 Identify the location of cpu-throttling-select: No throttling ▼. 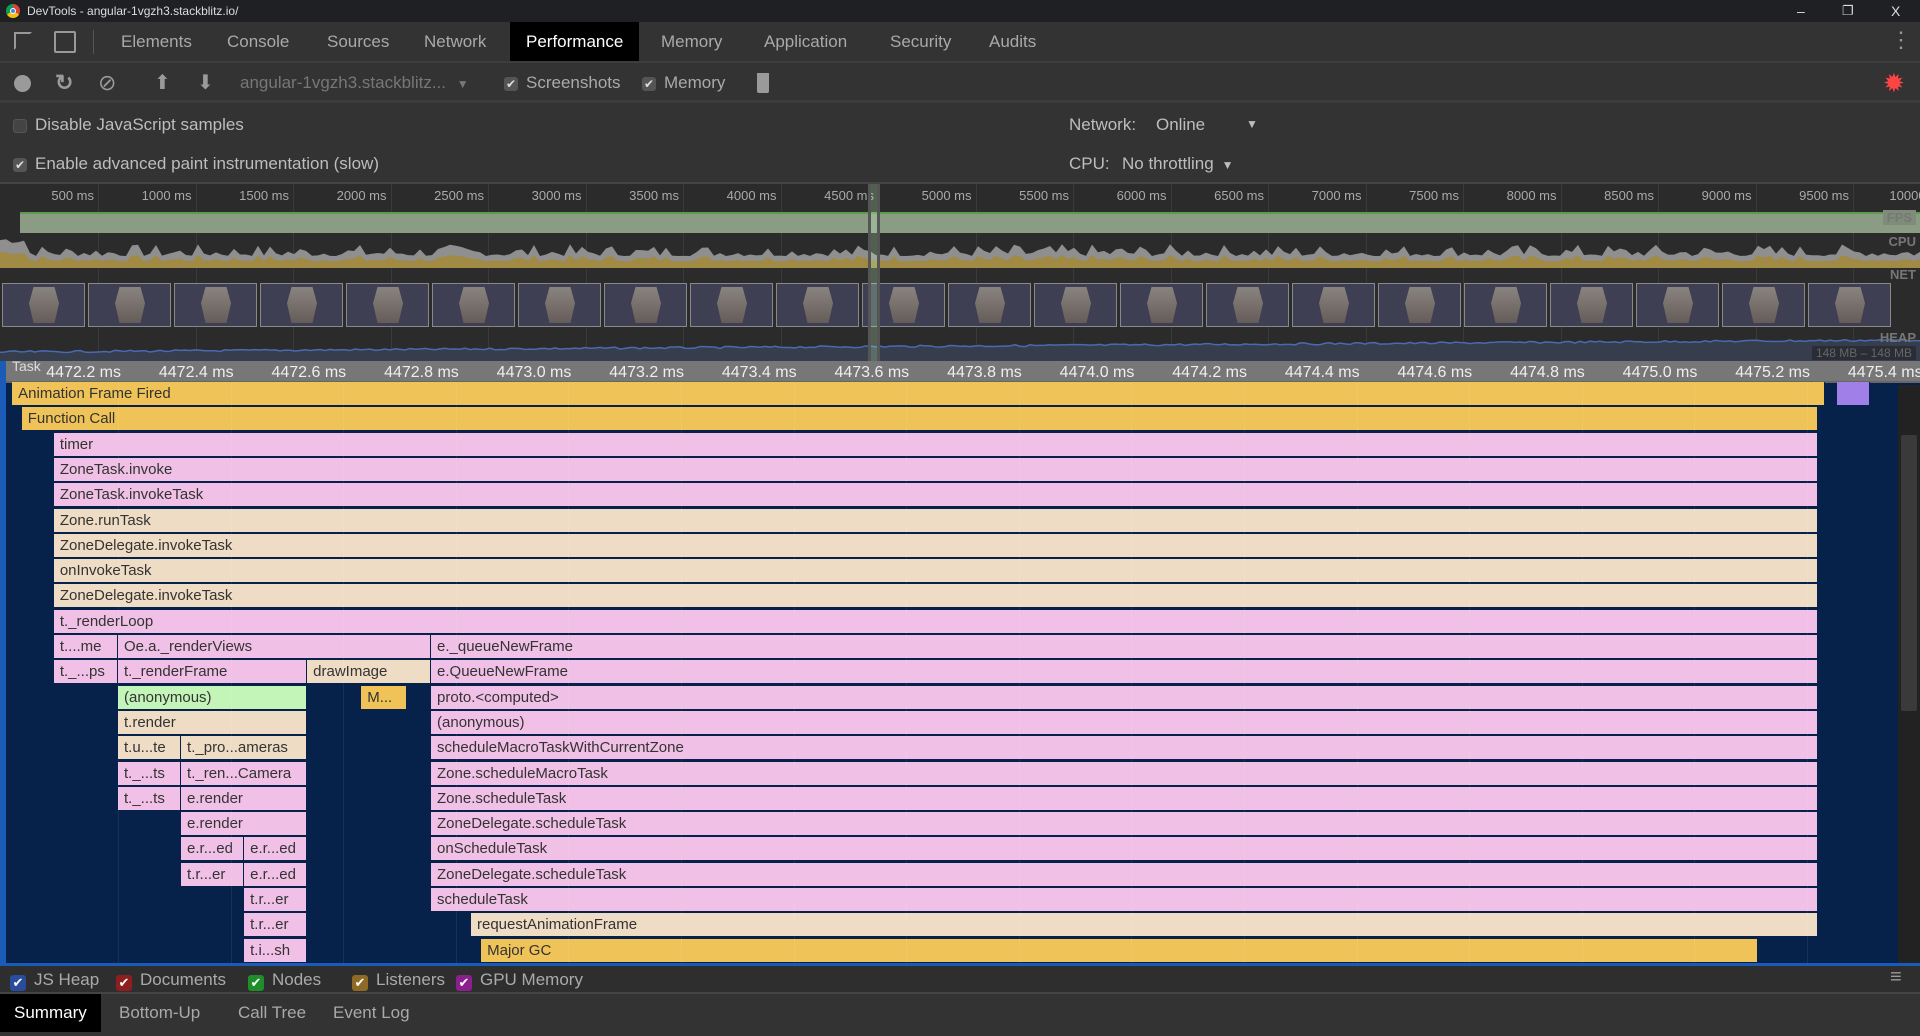
(1178, 164).